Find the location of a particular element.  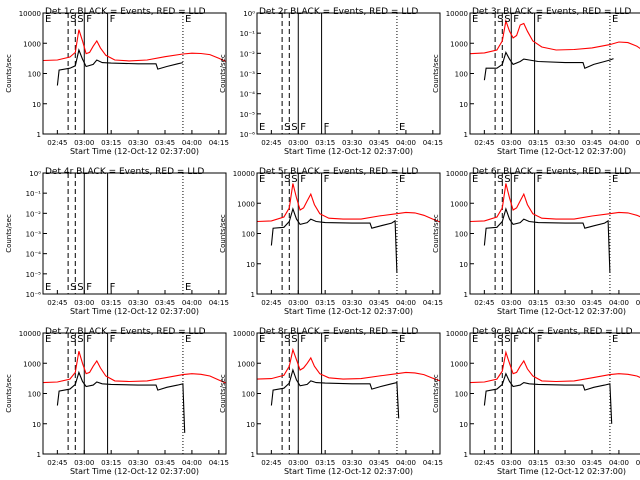

y-tick-label: 10⁰ is located at coordinates (249, 14).